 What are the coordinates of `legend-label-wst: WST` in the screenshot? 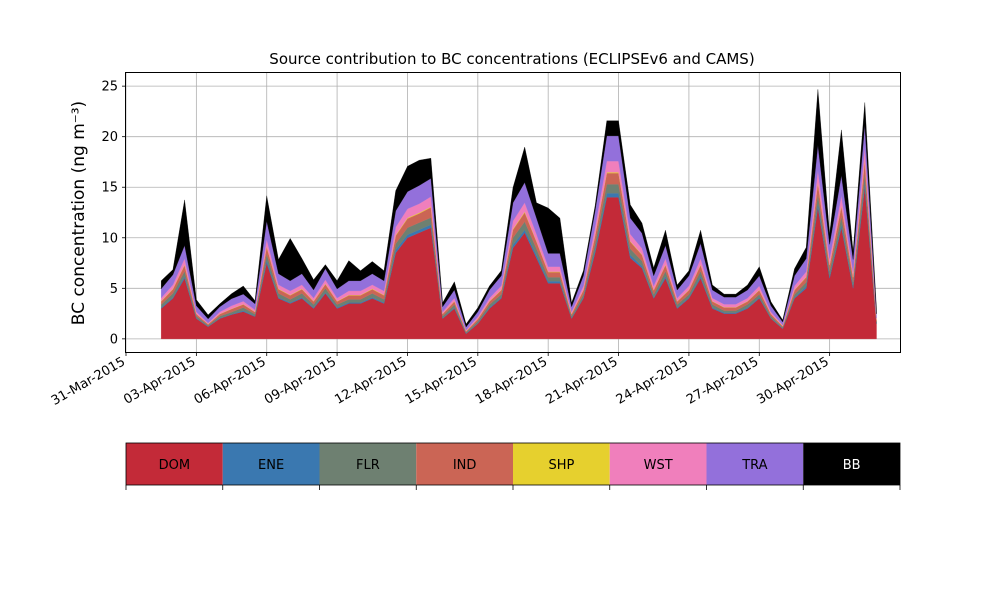 It's located at (658, 465).